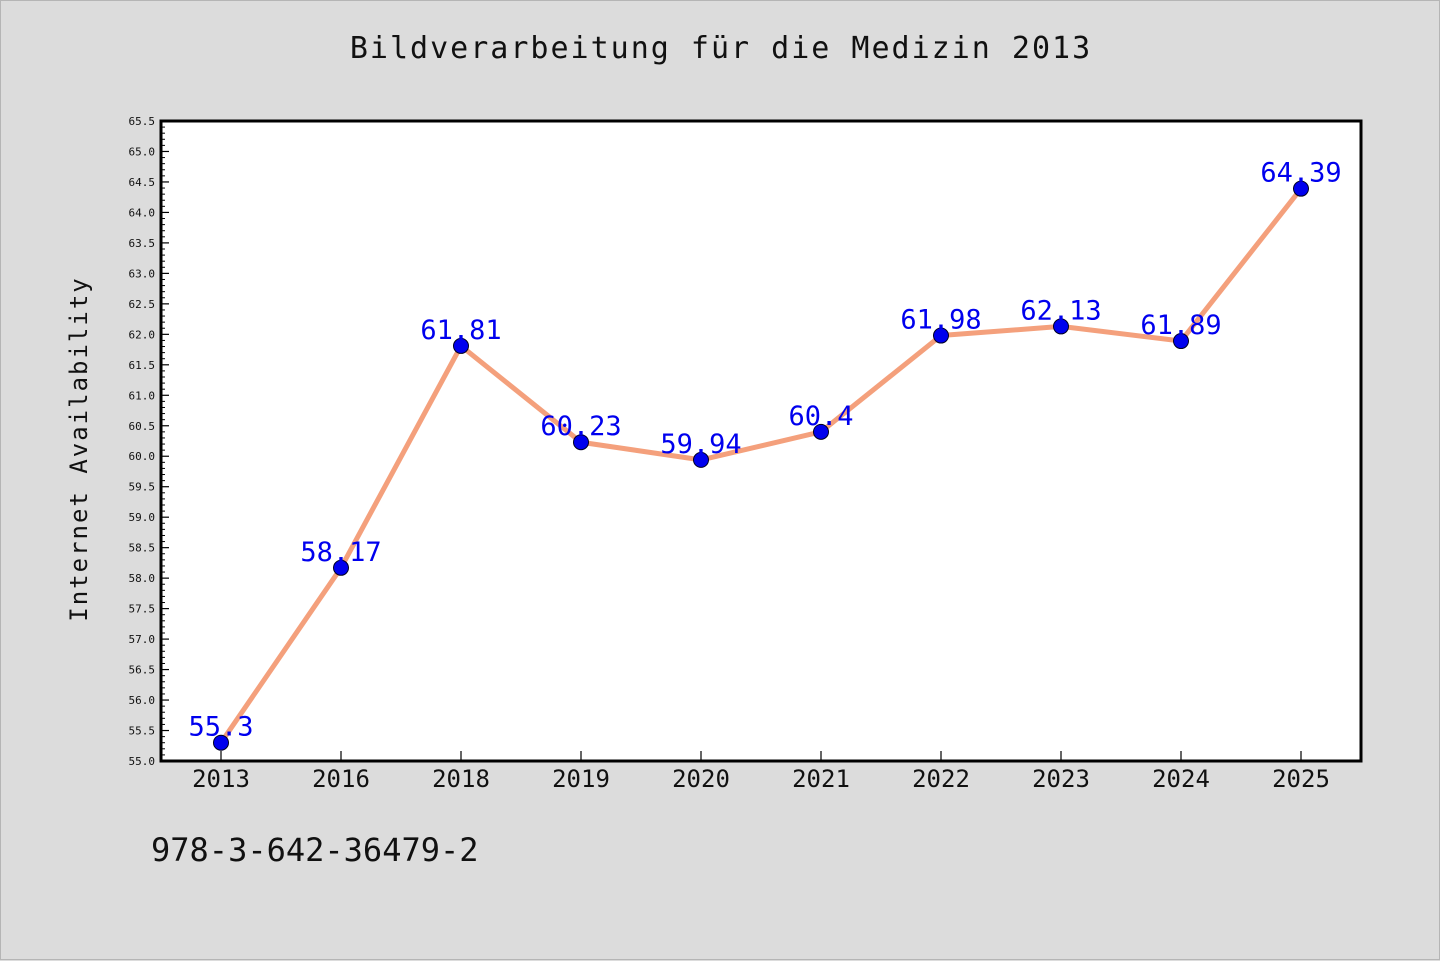  I want to click on y-tick-label: 58.5, so click(142, 548).